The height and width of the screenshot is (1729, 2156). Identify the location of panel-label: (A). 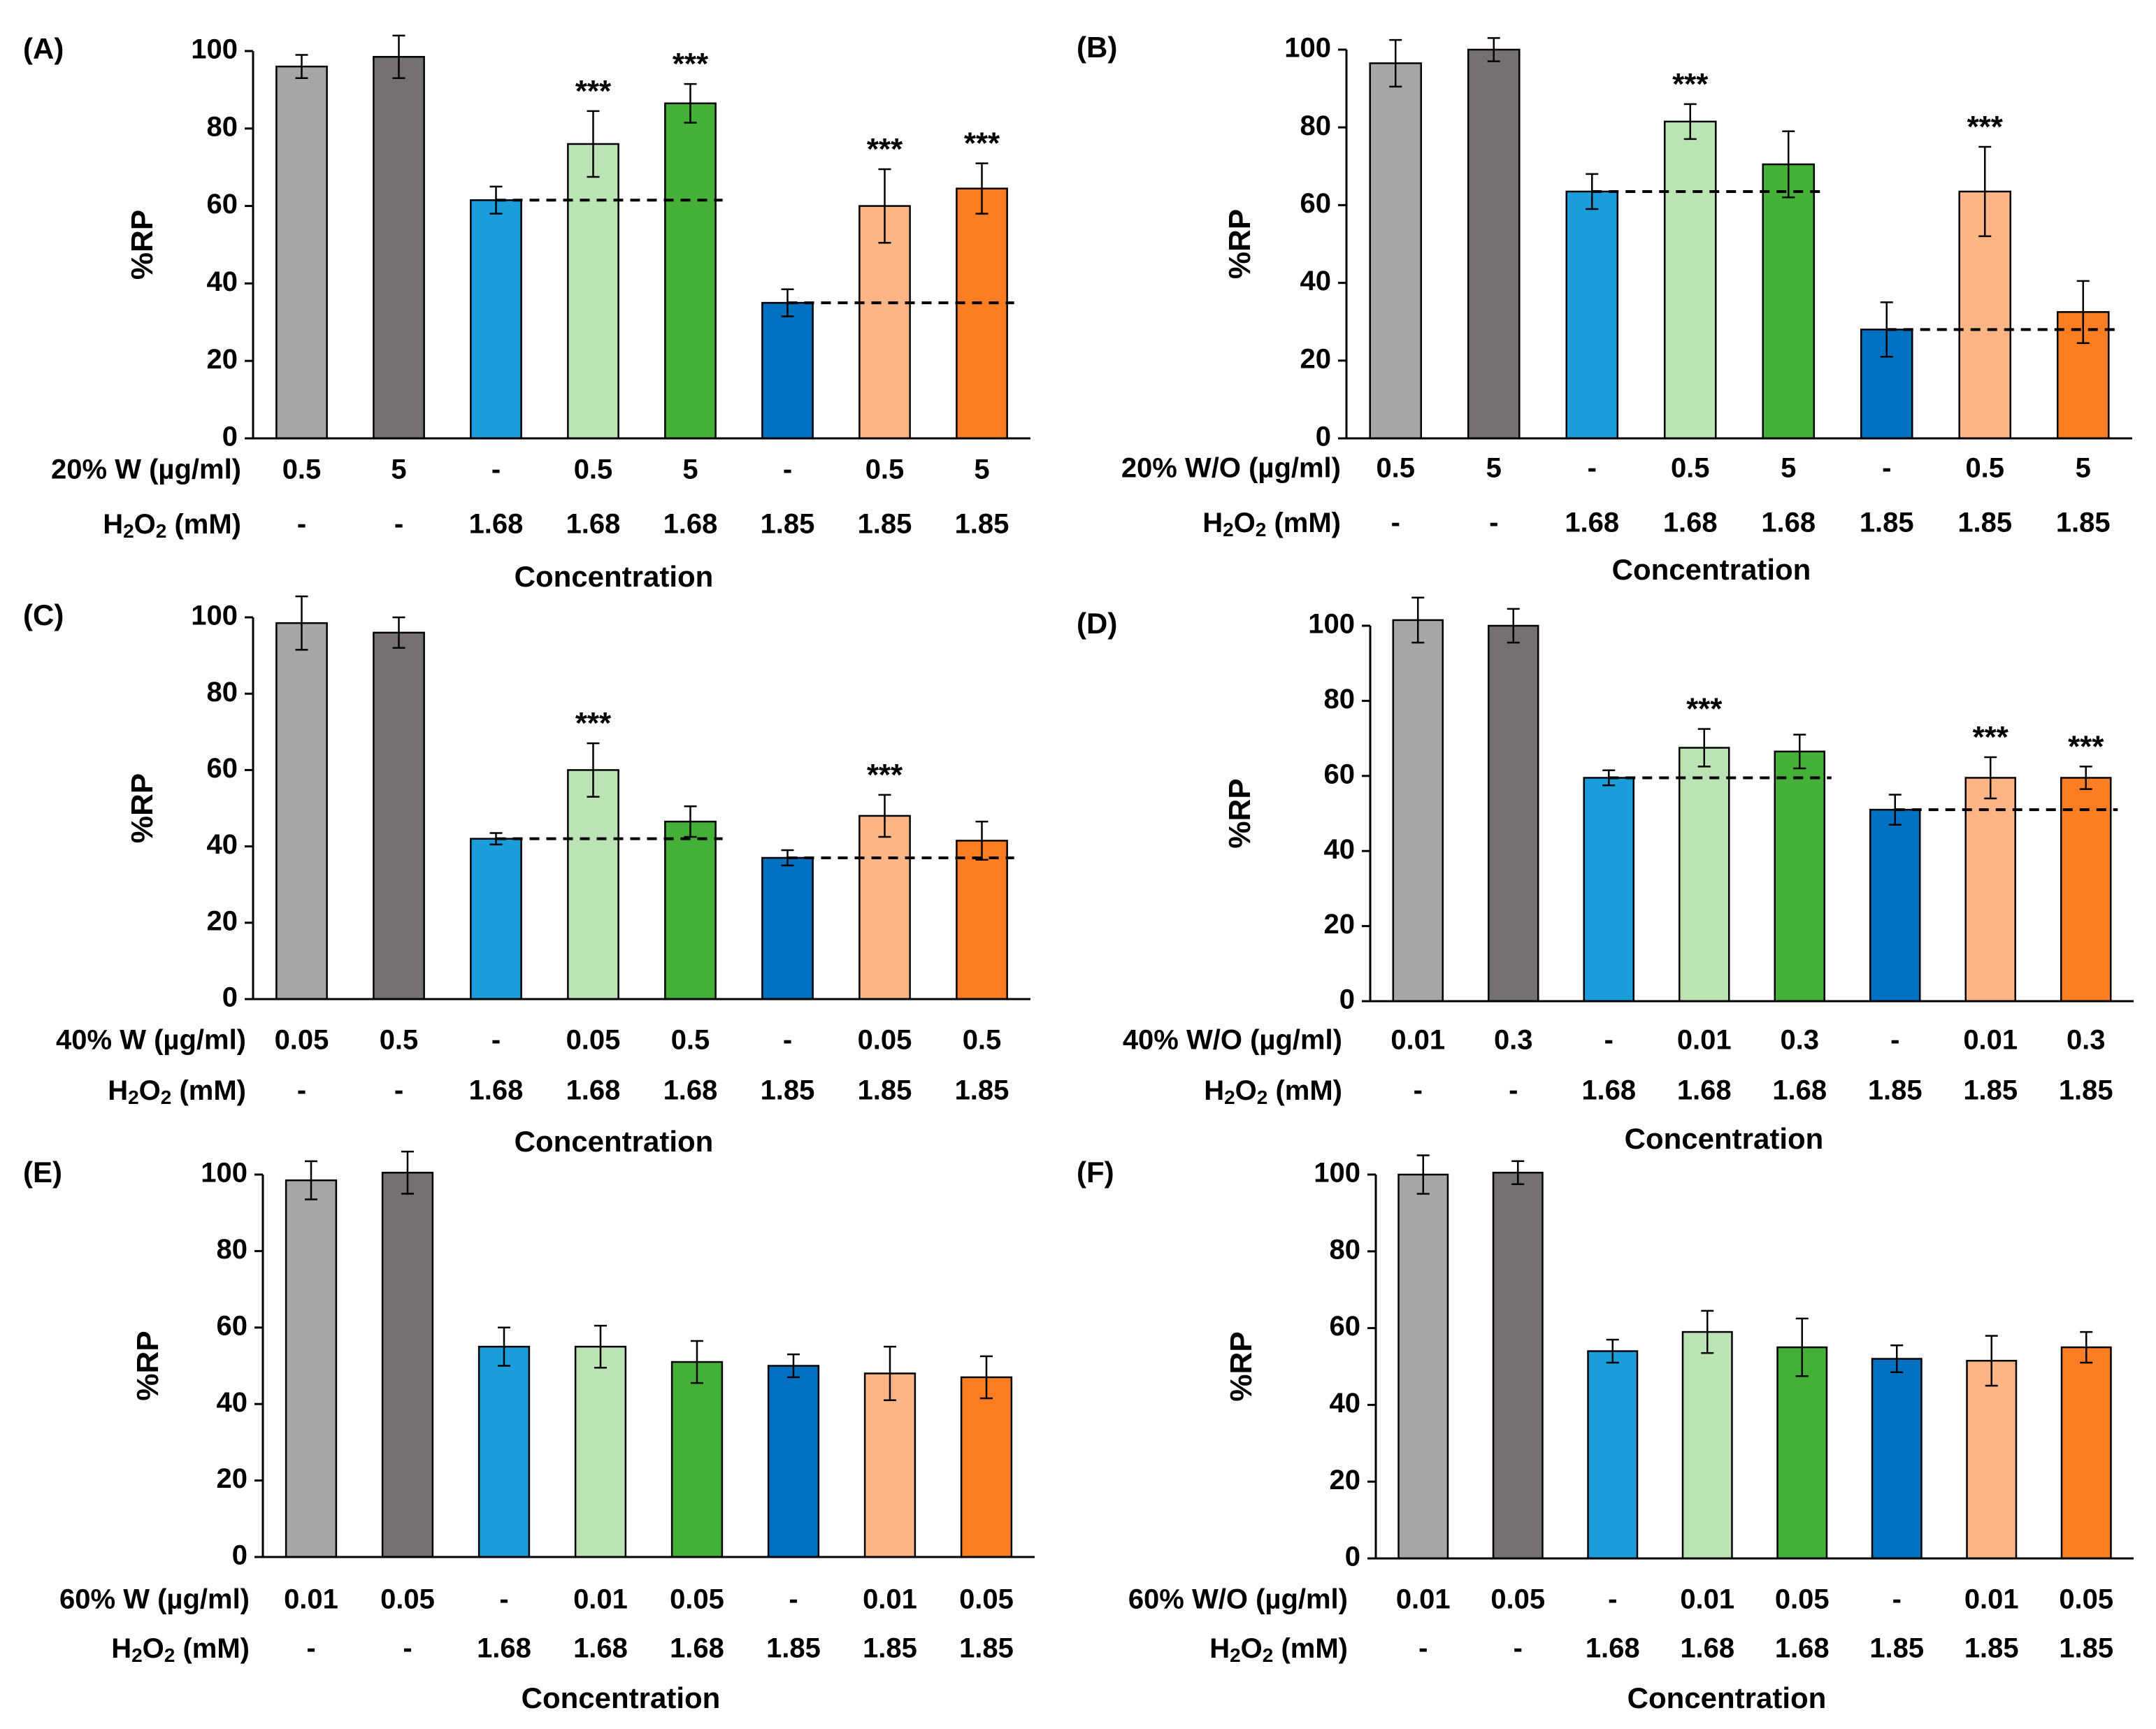
(43, 49).